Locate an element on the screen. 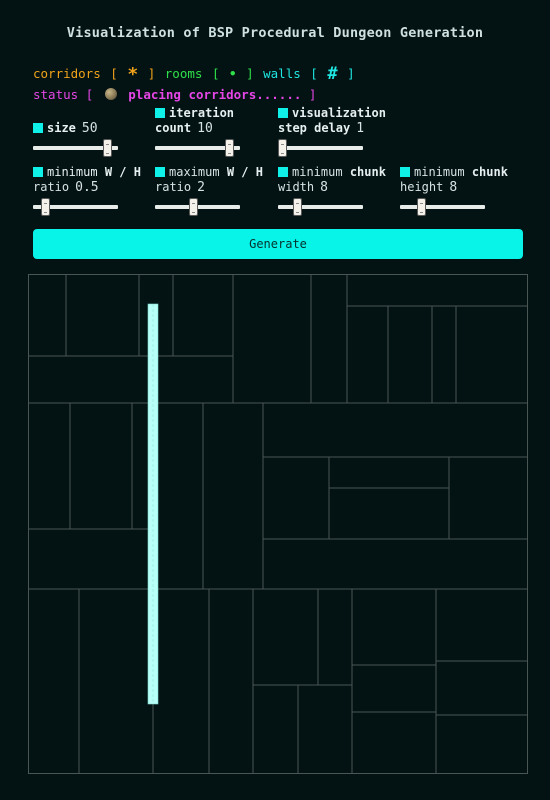 Image resolution: width=550 pixels, height=800 pixels. status-line: status [ placing corridors...... ] is located at coordinates (174, 94).